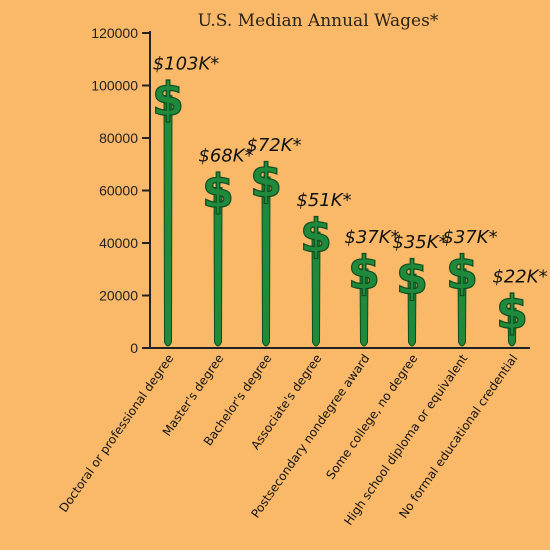 The height and width of the screenshot is (550, 550). I want to click on y-axis-ticks: 0 20000 40000 60000 80000 100000 120000, so click(120, 190).